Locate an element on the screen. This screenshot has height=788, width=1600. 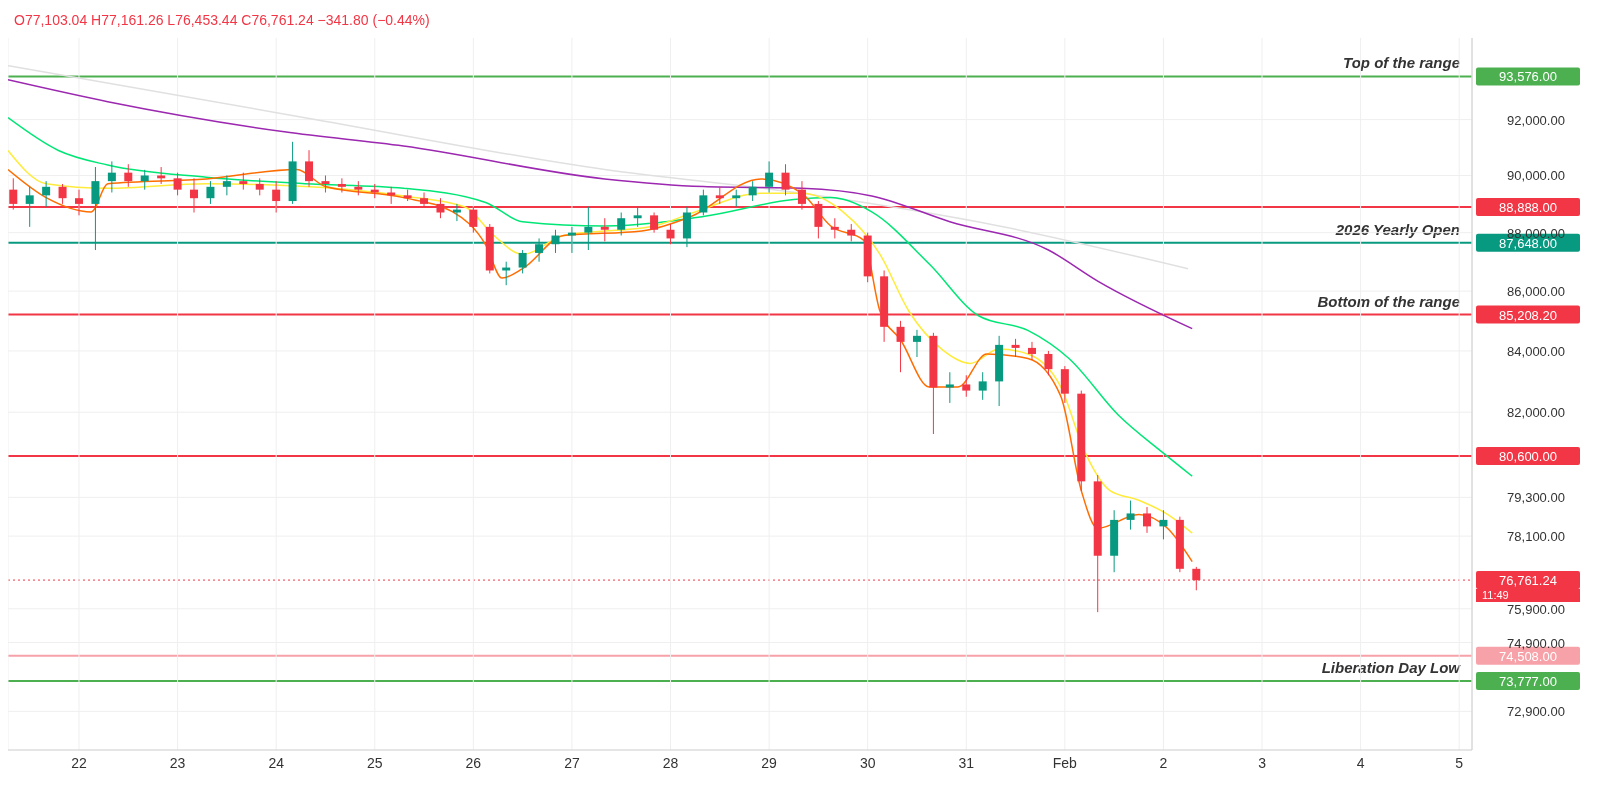
y-tick-label: 84,000.00 is located at coordinates (1536, 351).